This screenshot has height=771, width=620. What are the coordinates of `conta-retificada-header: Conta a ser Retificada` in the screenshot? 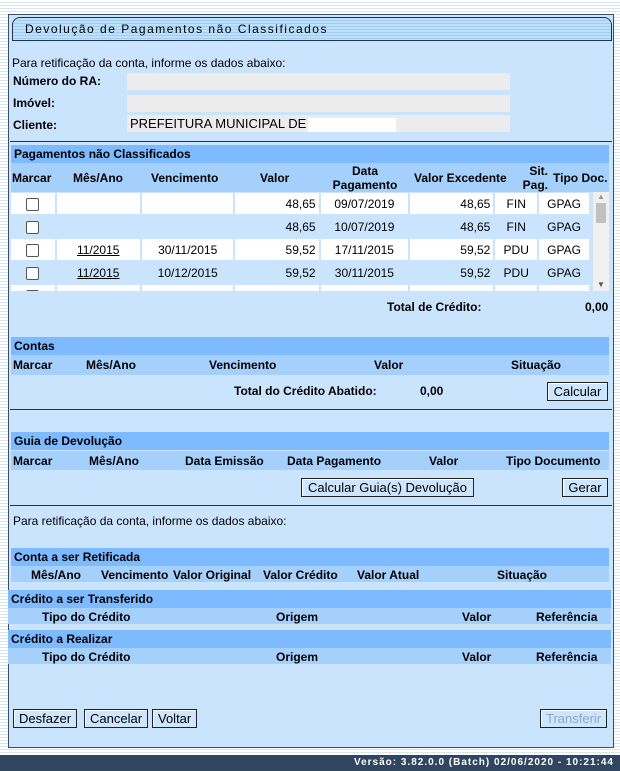 It's located at (310, 557).